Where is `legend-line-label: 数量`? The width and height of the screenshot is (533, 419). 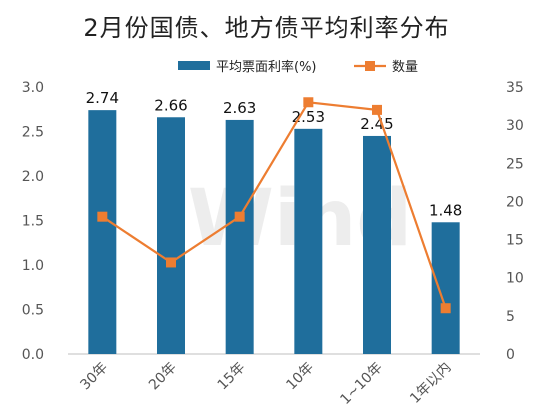
legend-line-label: 数量 is located at coordinates (405, 67).